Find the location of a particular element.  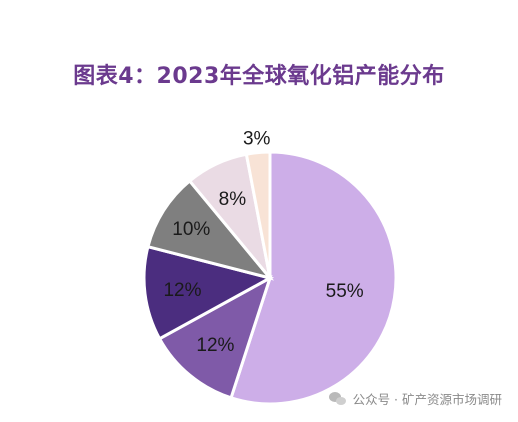

chart-title: 图表4：2023年全球氧化铝产能分布 is located at coordinates (259, 76).